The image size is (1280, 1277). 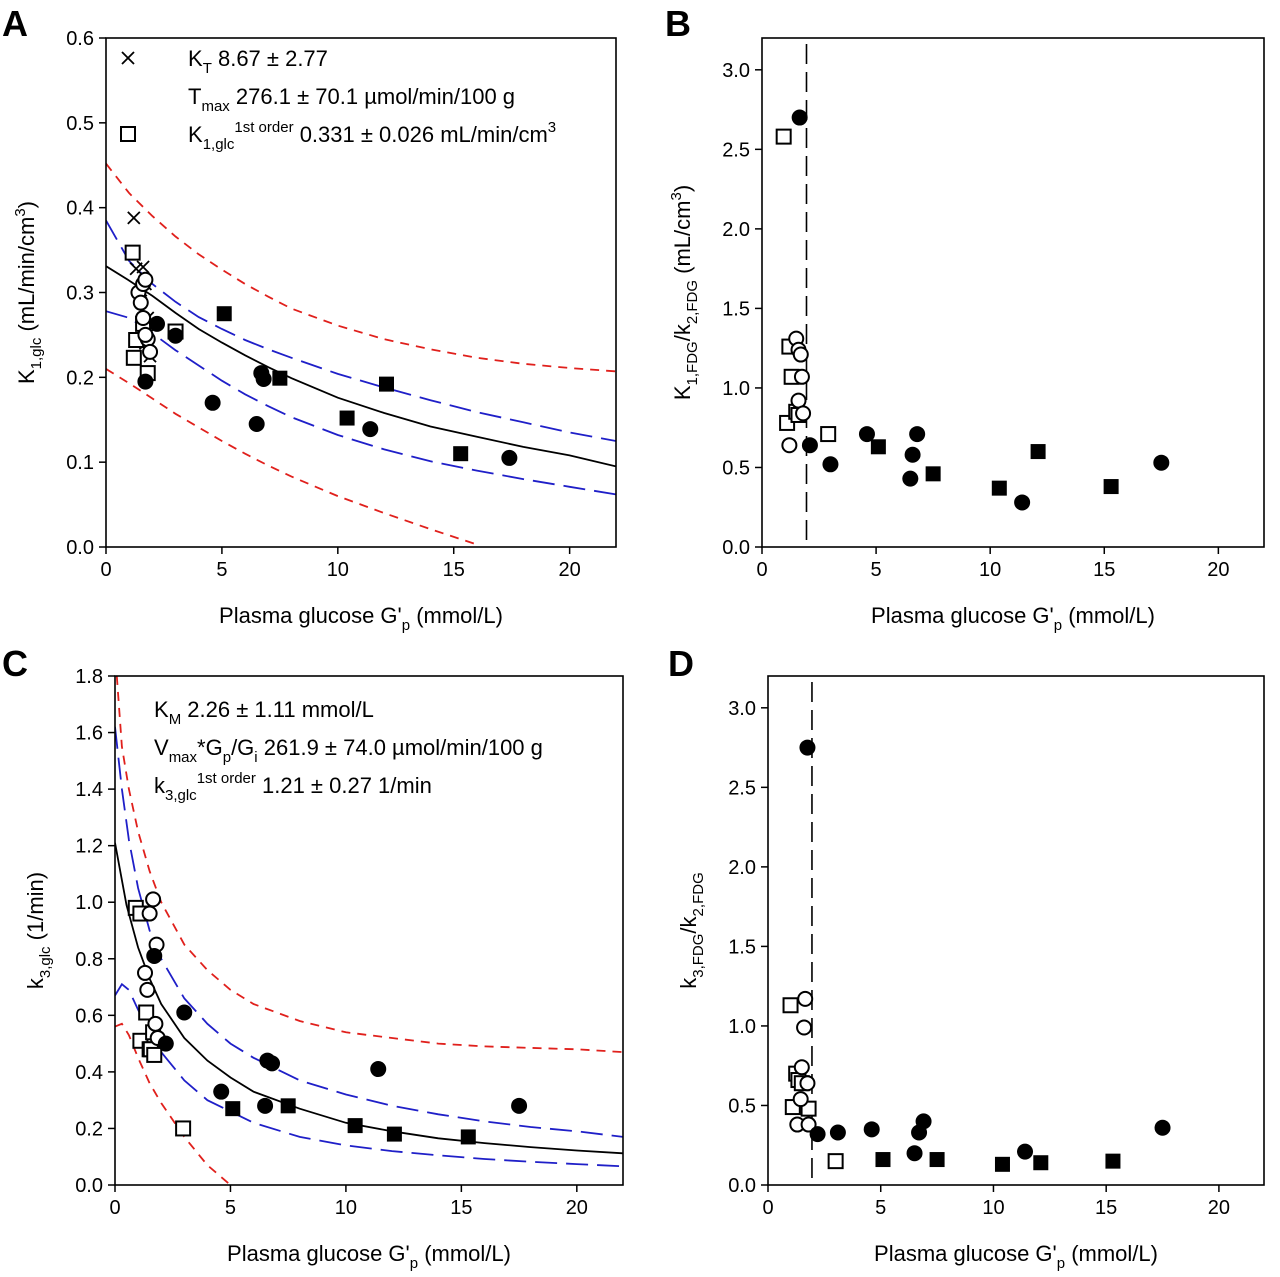 I want to click on y-tick-label: 0.5, so click(x=736, y=468).